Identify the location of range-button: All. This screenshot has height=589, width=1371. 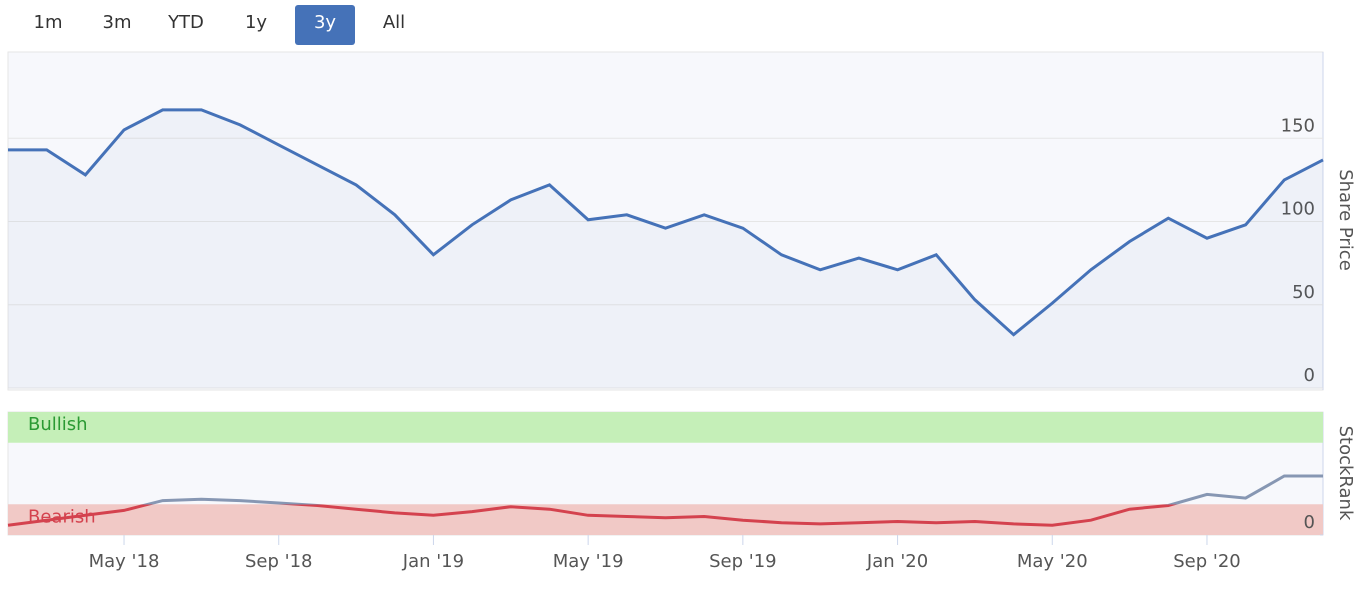
(394, 22).